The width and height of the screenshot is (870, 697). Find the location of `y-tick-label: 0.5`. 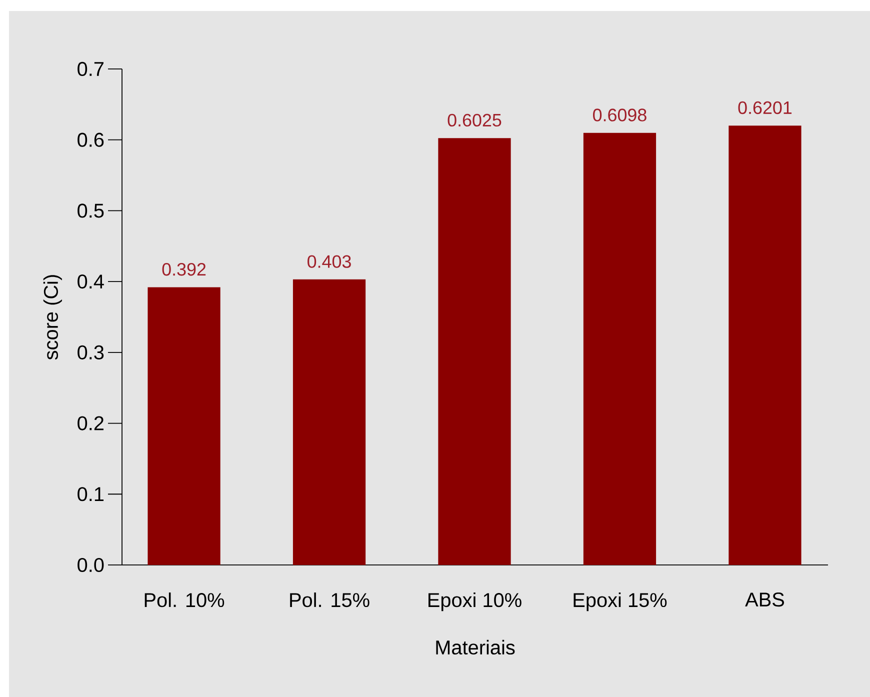

y-tick-label: 0.5 is located at coordinates (91, 211).